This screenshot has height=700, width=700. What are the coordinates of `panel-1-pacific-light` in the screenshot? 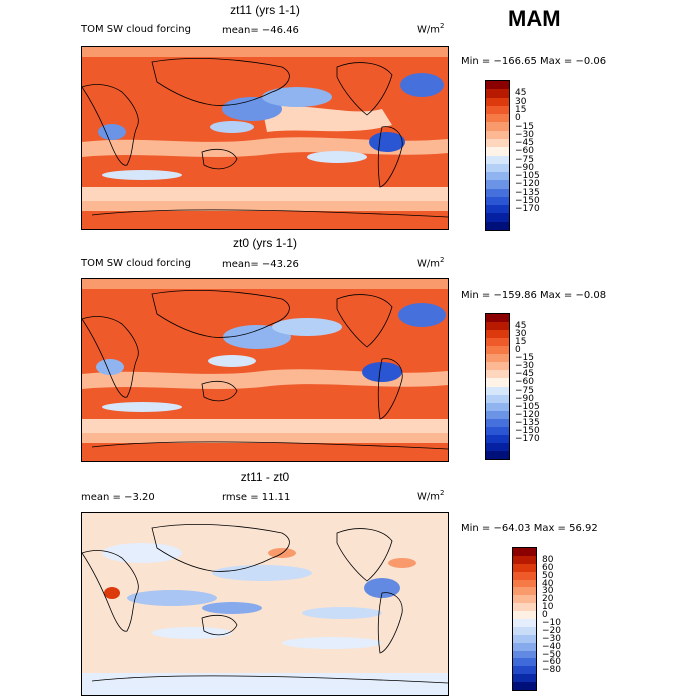 It's located at (327, 118).